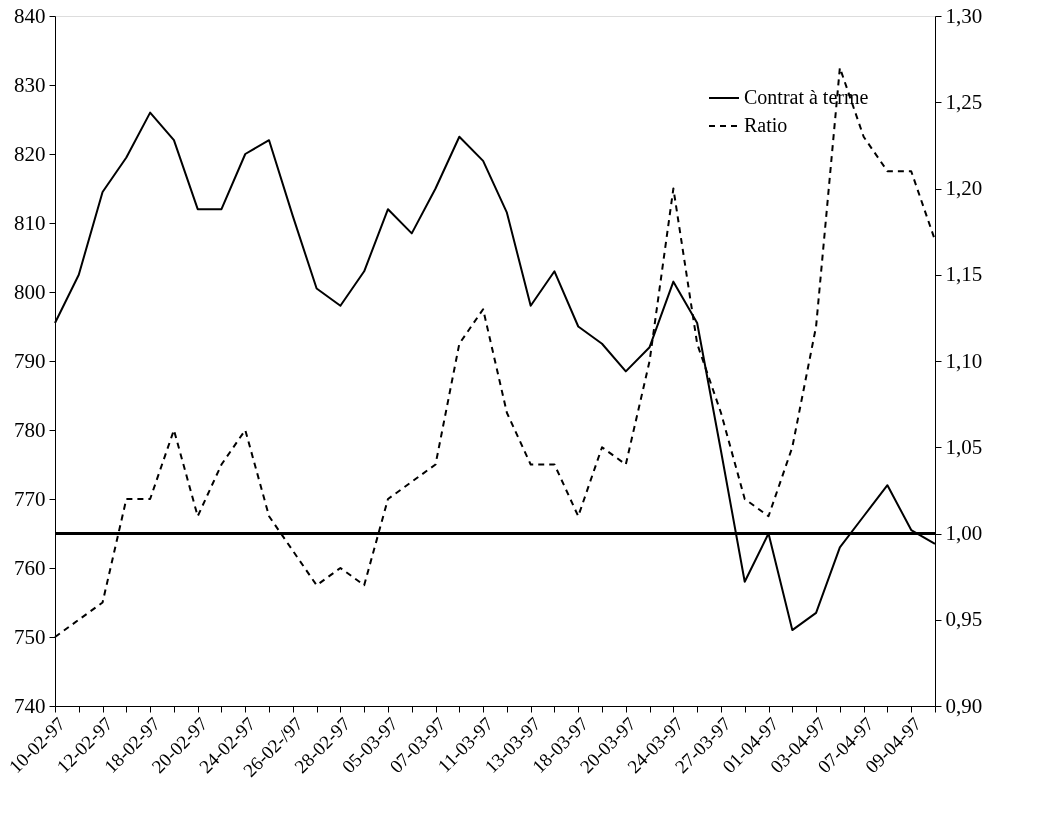 This screenshot has width=1047, height=838. Describe the element at coordinates (964, 274) in the screenshot. I see `y2-tick-label: 1,15` at that location.